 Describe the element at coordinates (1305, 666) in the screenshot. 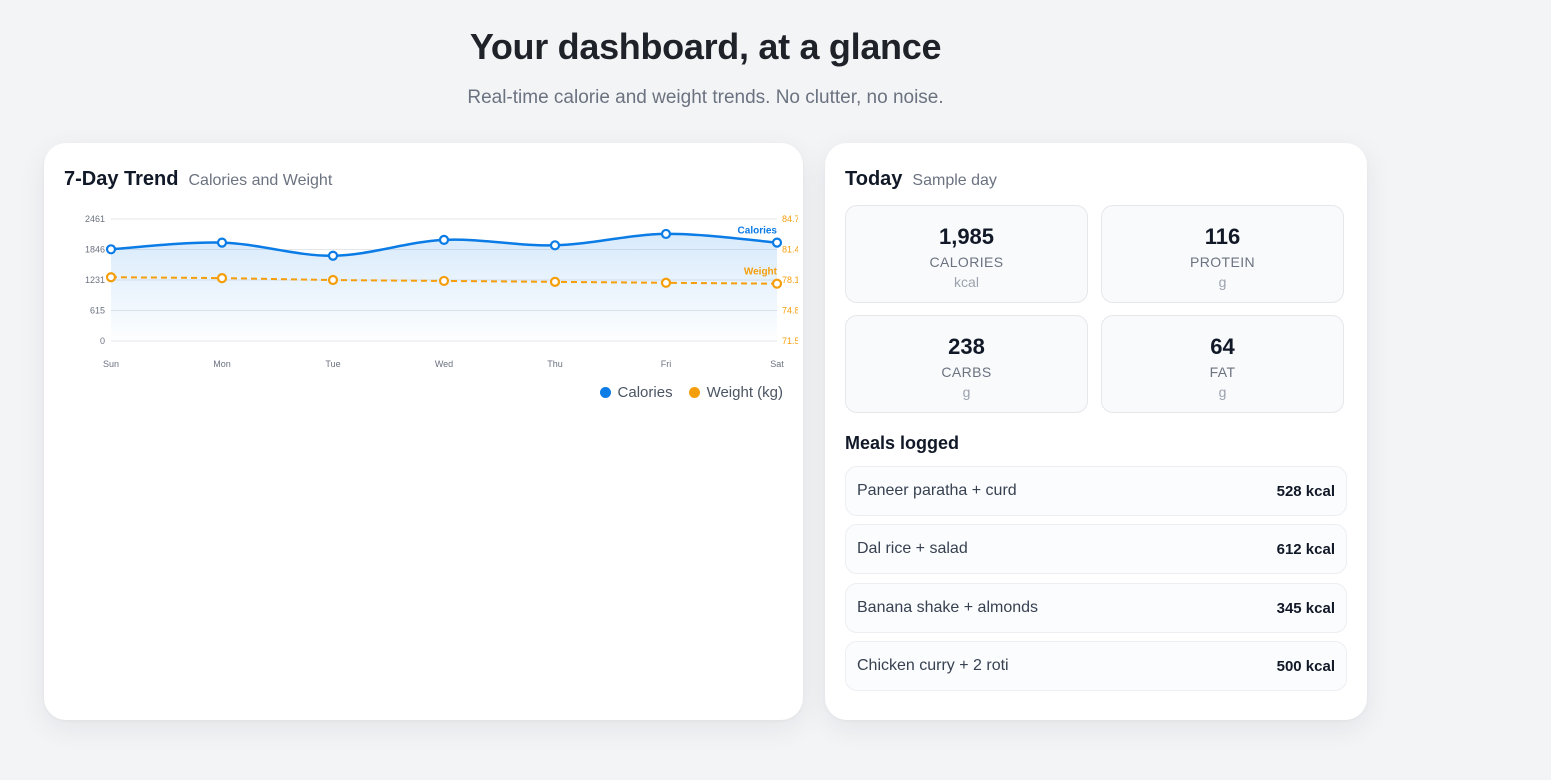

I see `meal-kcal: 500 kcal` at that location.